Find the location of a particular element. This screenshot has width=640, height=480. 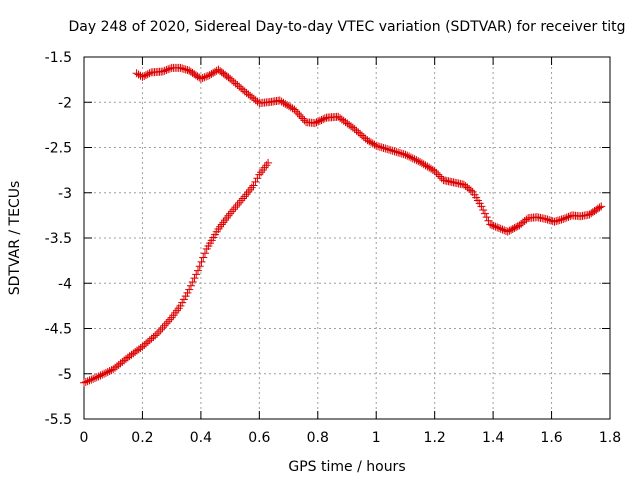

x-tick-label: 1.8 is located at coordinates (610, 438).